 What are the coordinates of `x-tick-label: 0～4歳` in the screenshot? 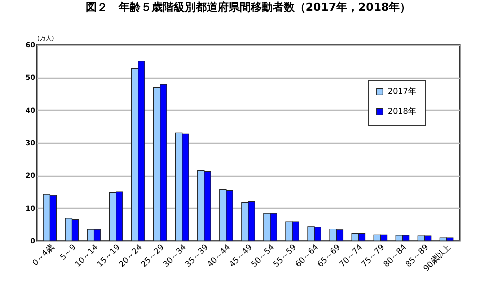 It's located at (43, 255).